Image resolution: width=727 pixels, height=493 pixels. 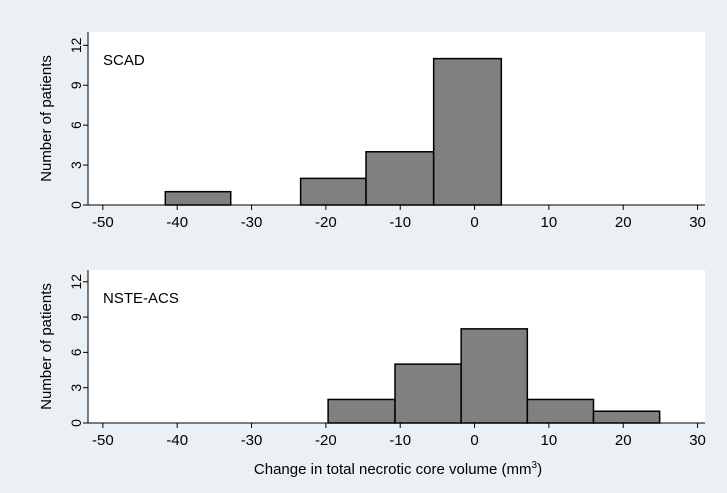 What do you see at coordinates (124, 60) in the screenshot?
I see `panel-title: SCAD` at bounding box center [124, 60].